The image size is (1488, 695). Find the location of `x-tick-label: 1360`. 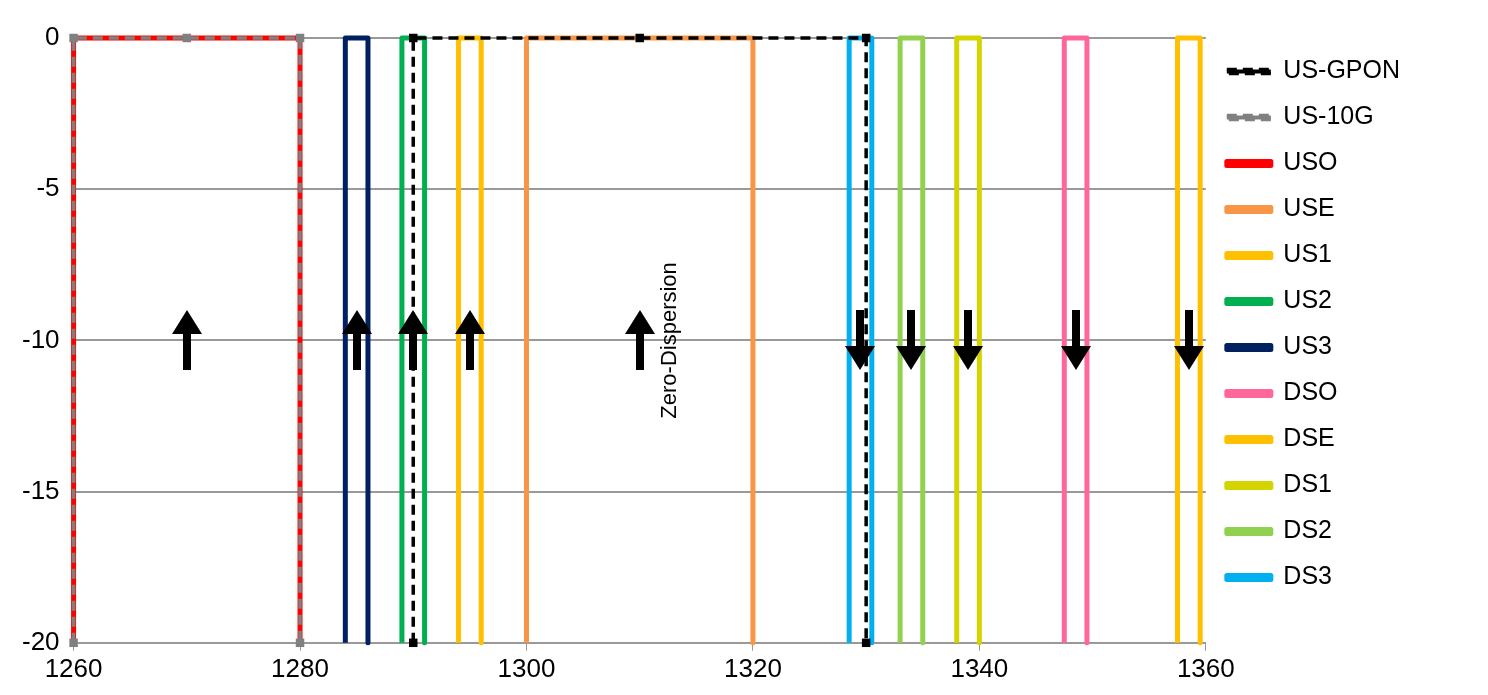

x-tick-label: 1360 is located at coordinates (1205, 667).